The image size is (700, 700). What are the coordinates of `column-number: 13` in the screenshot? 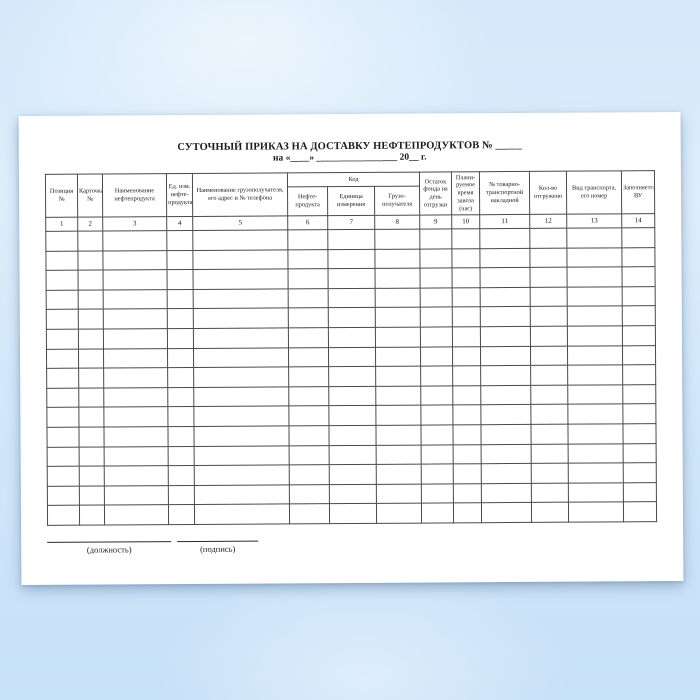 It's located at (594, 221).